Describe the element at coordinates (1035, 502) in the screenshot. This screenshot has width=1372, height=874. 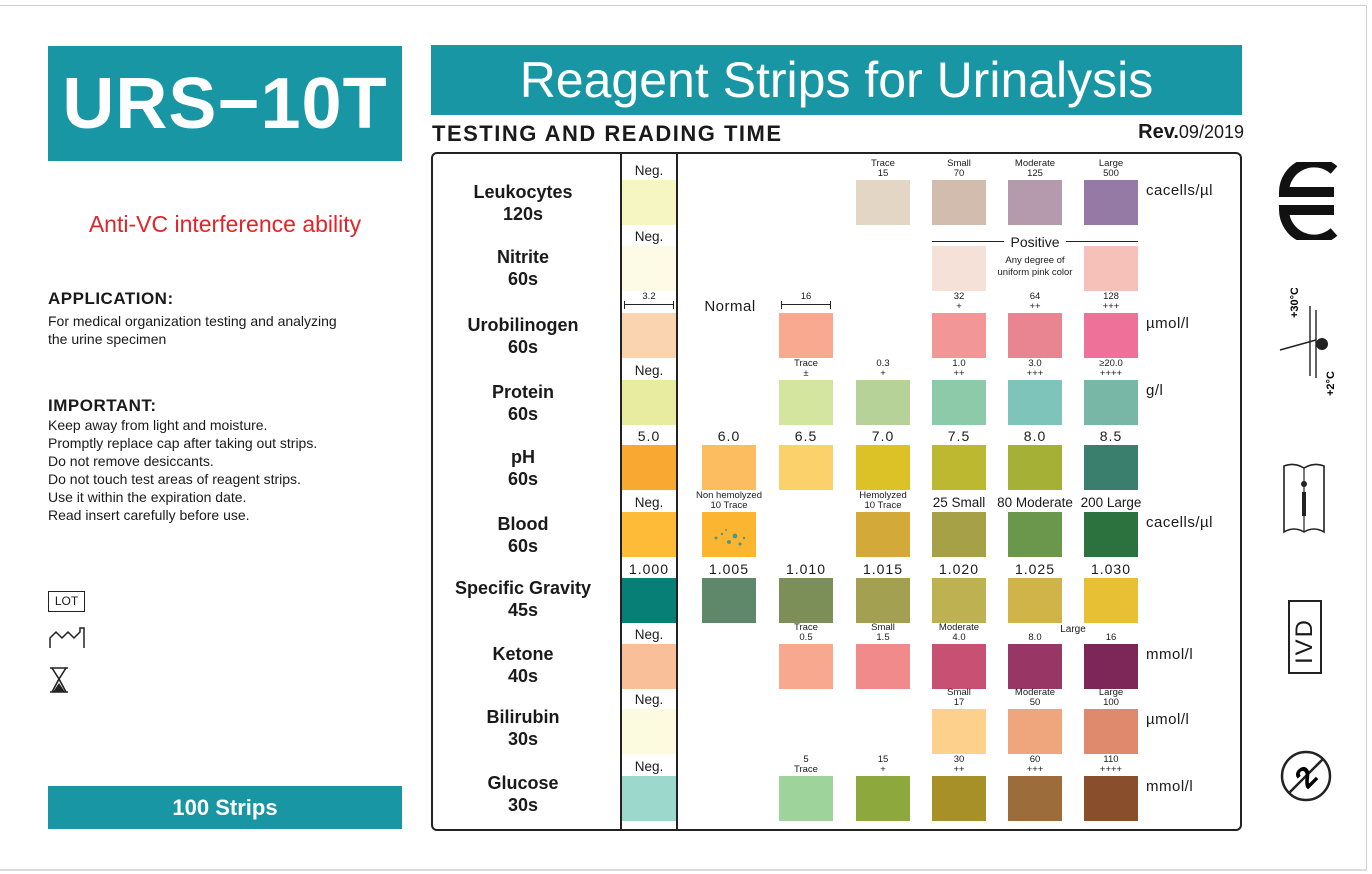
I see `pad-value: 80 Moderate` at that location.